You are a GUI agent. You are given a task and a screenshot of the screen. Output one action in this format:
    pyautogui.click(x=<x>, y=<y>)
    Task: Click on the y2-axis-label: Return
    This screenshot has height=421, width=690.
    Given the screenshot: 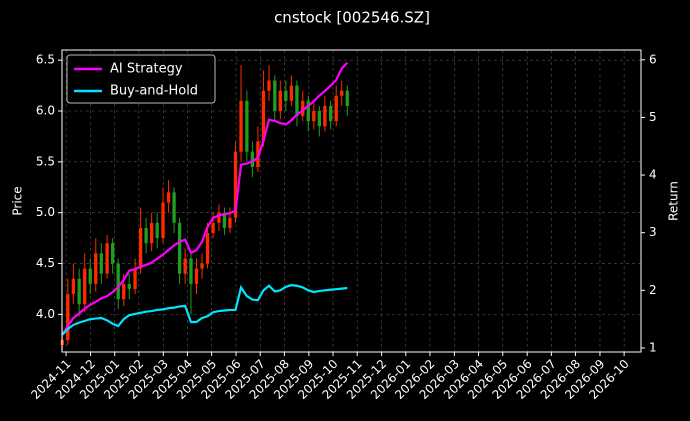 What is the action you would take?
    pyautogui.click(x=674, y=201)
    